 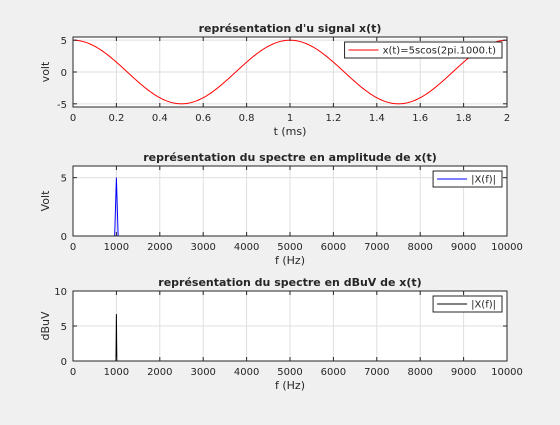 I want to click on y-tick-label: -5, so click(x=62, y=105).